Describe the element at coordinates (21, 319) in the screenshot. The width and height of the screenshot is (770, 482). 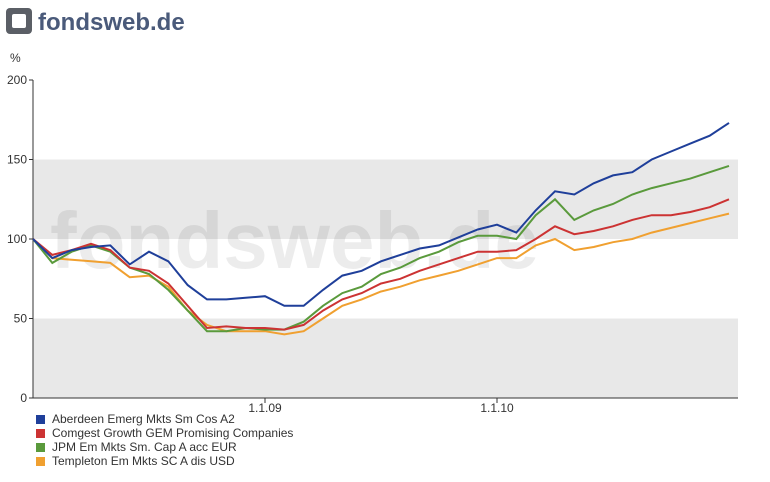
I see `y-tick-label: 50` at that location.